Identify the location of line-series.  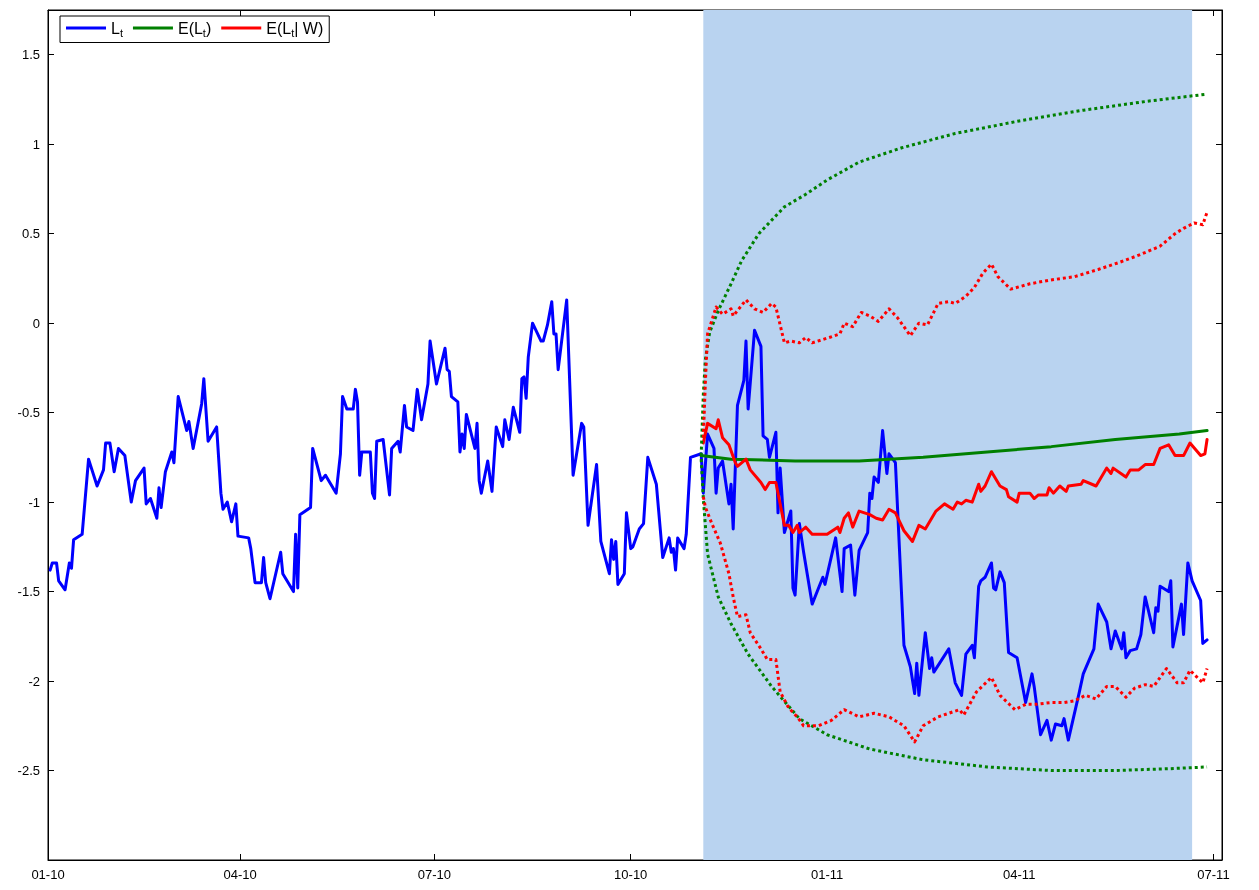
(955, 619).